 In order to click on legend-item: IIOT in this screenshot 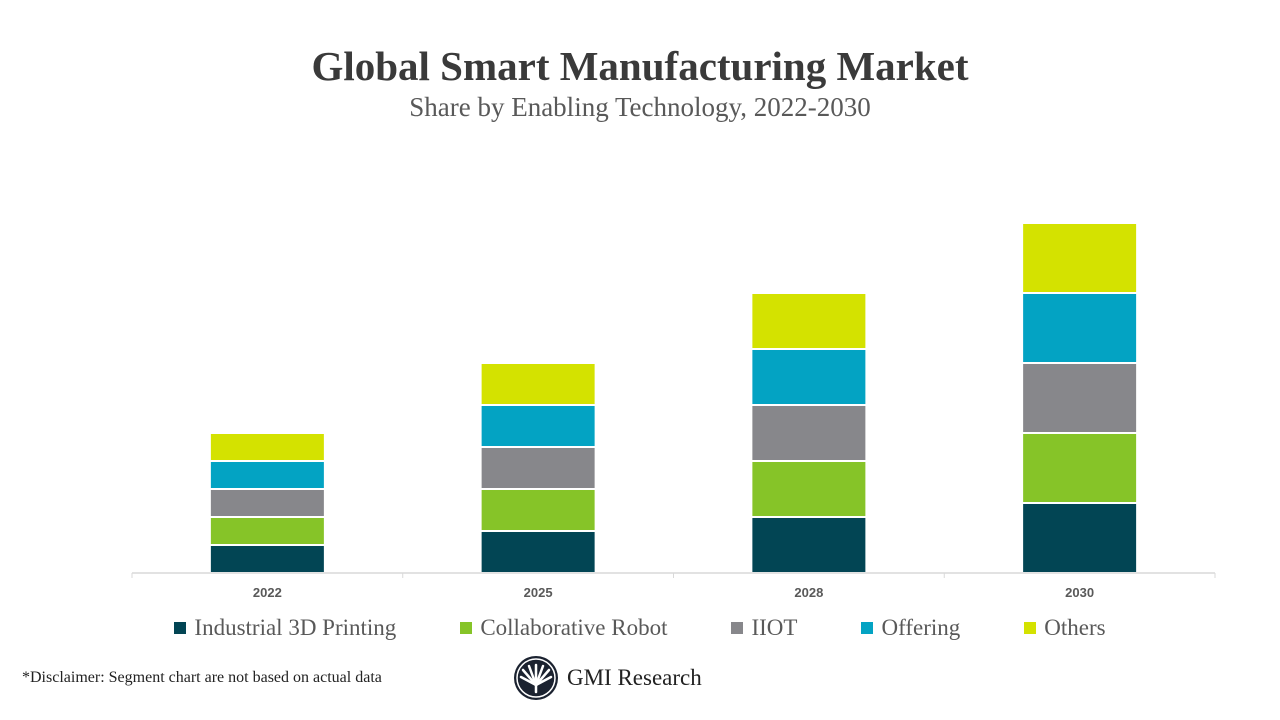, I will do `click(764, 628)`.